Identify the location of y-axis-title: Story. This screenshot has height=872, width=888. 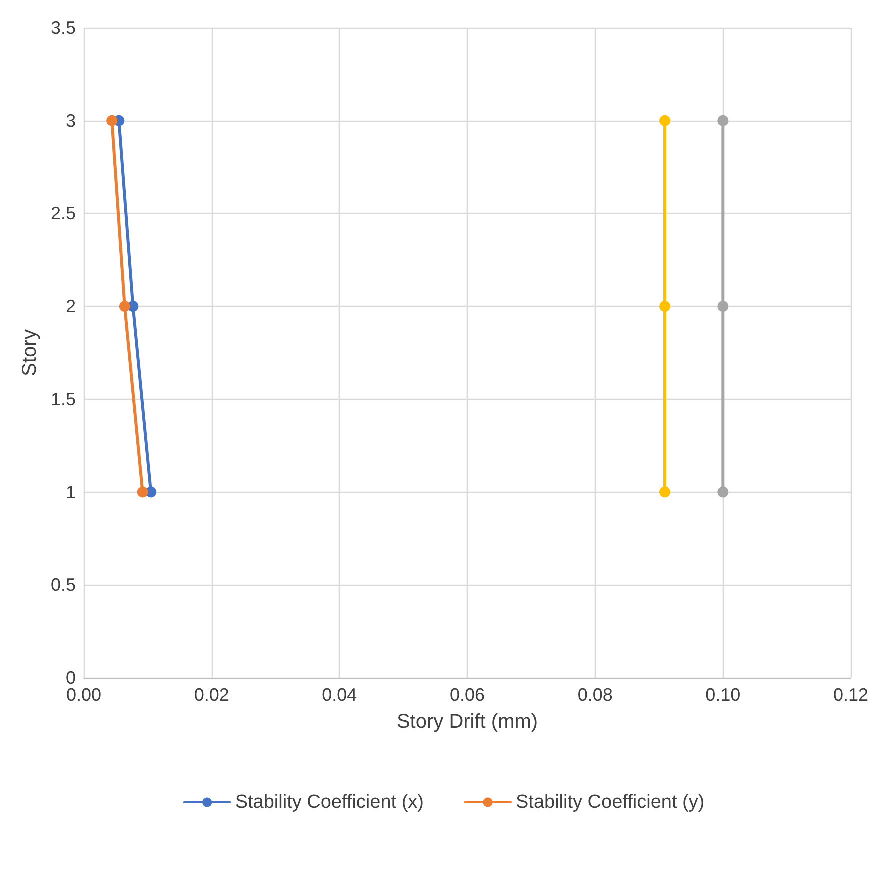
(30, 353).